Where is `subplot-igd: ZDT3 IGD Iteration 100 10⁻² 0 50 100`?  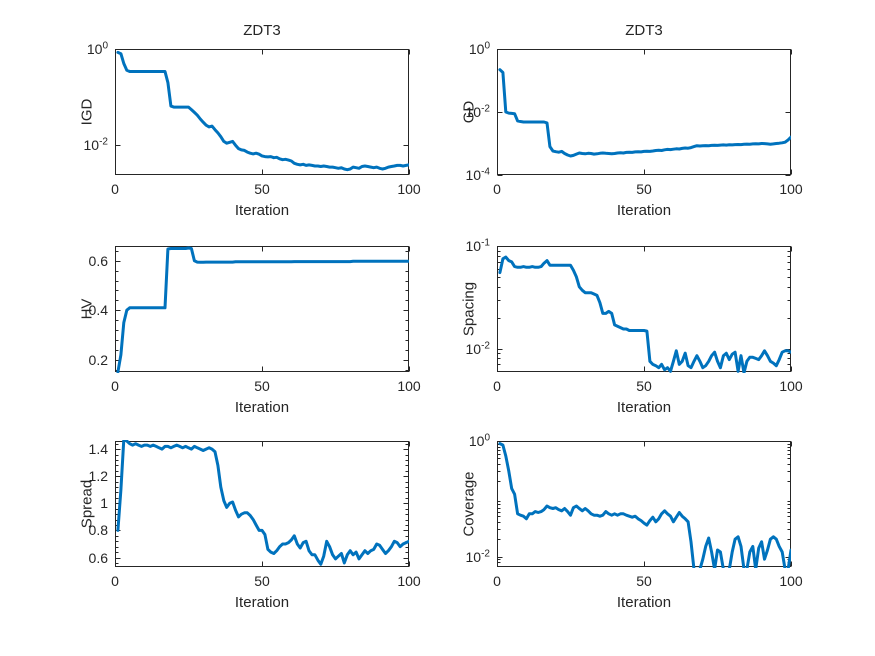
subplot-igd: ZDT3 IGD Iteration 100 10⁻² 0 50 100 is located at coordinates (239, 125).